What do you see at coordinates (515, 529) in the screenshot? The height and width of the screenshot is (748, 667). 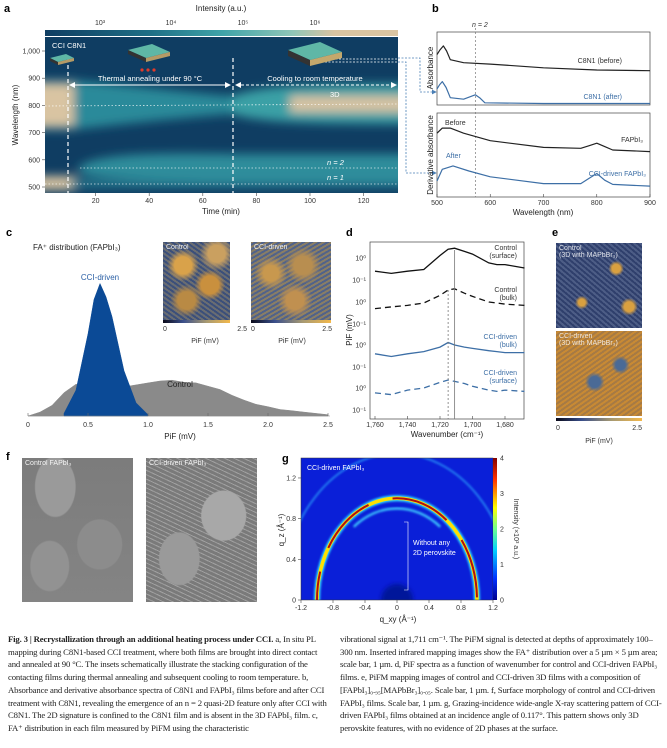 I see `colorbar-g-label: Intensity (×10³ a.u.)` at bounding box center [515, 529].